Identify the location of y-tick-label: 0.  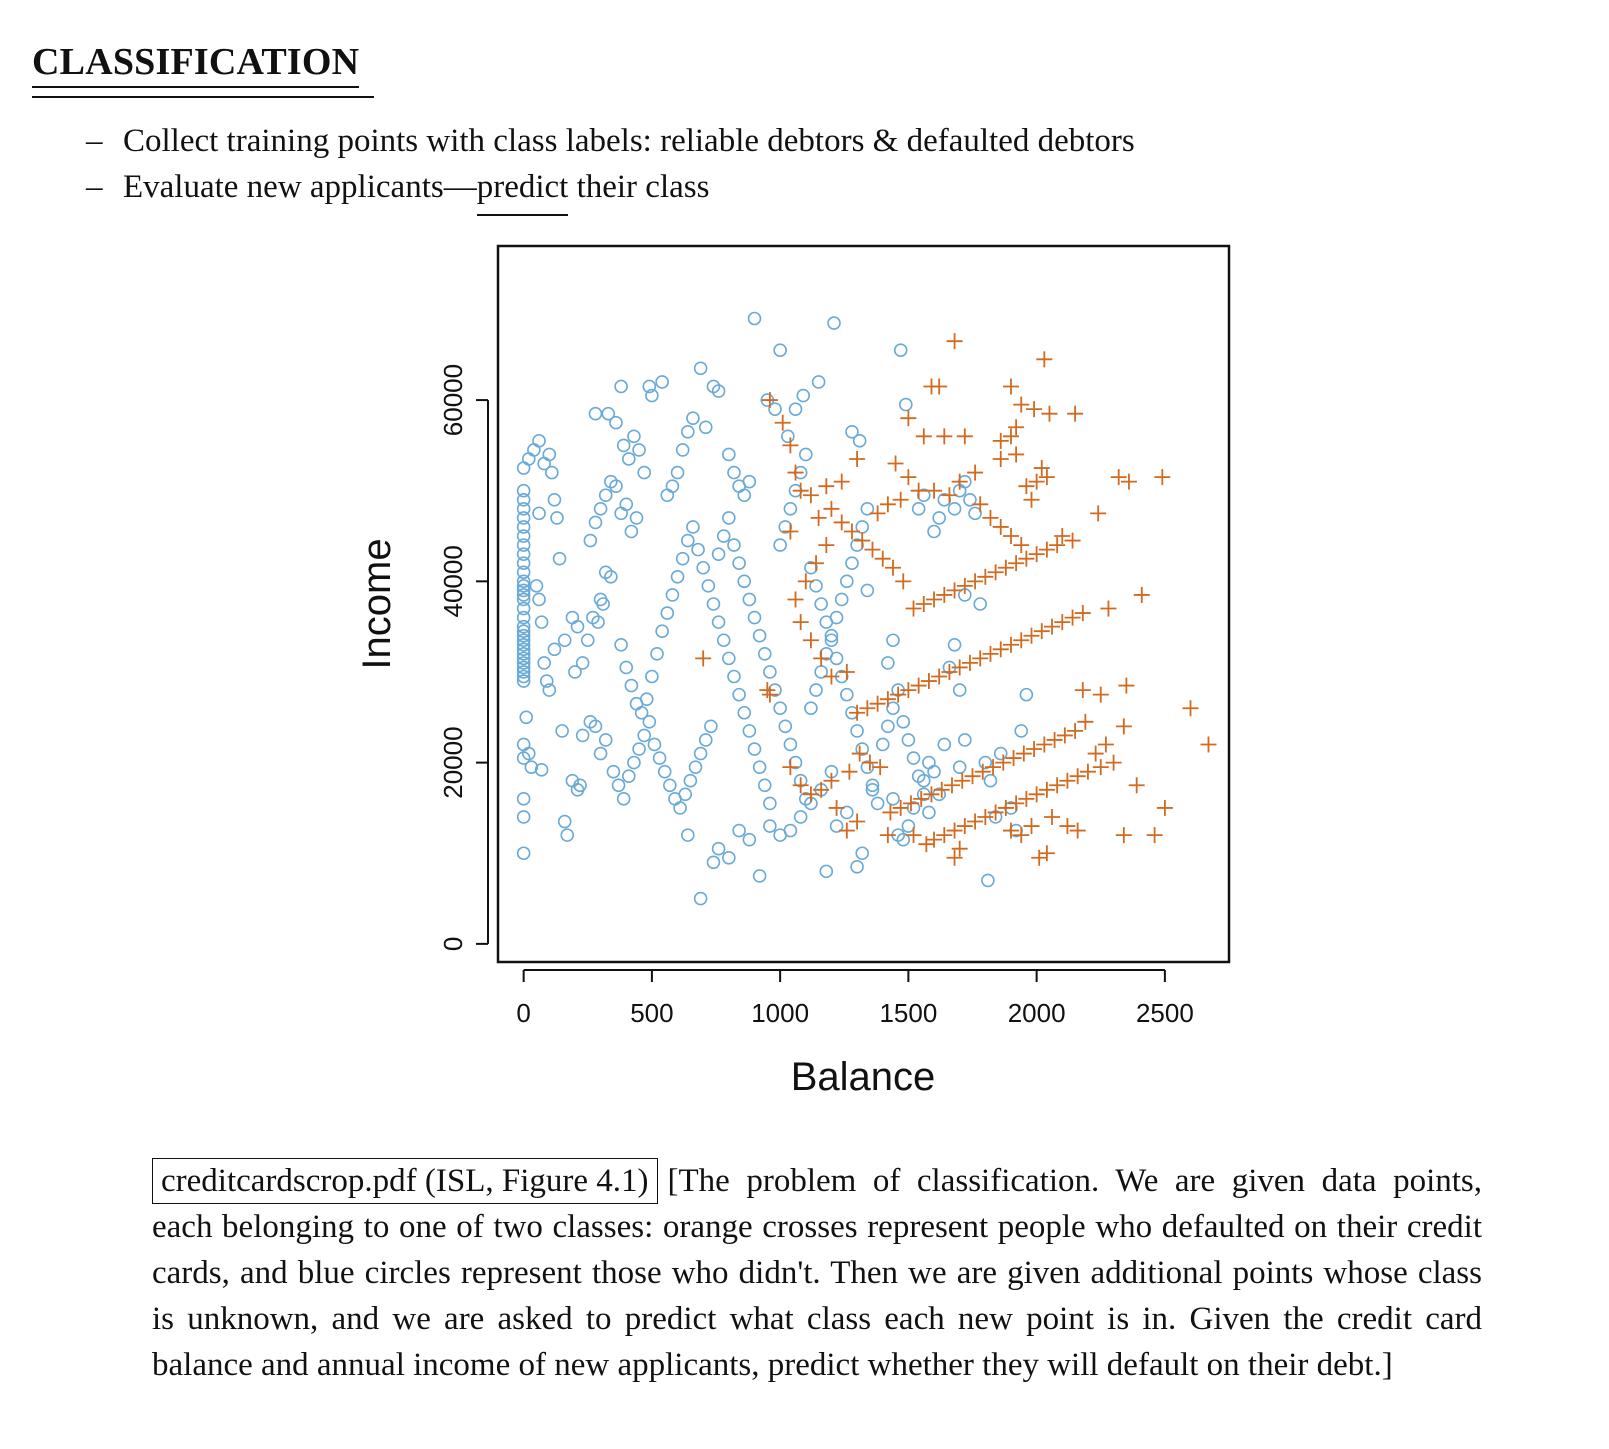
(453, 944).